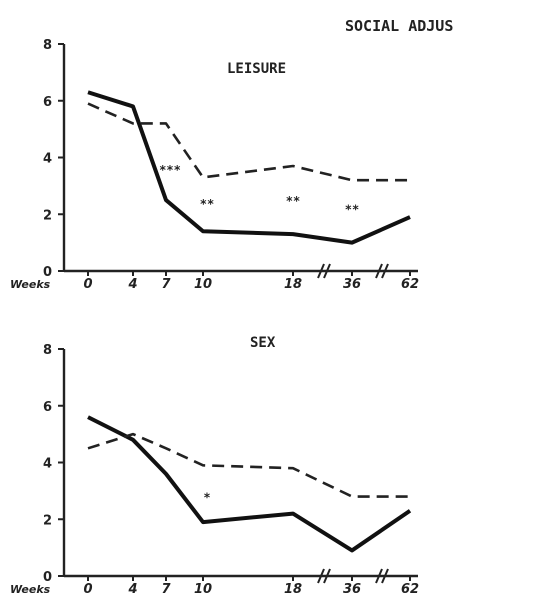 This screenshot has width=552, height=614. What do you see at coordinates (206, 498) in the screenshot?
I see `significance-marker: *` at bounding box center [206, 498].